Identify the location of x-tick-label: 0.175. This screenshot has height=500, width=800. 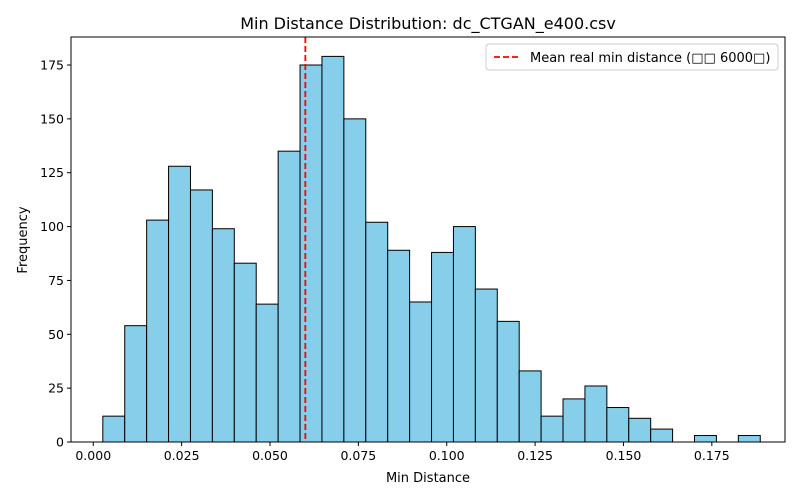
(712, 455).